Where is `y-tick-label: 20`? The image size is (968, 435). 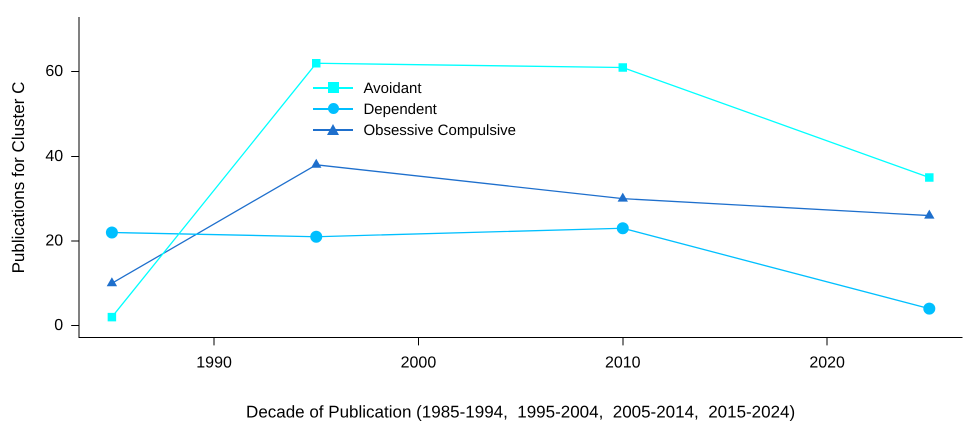
y-tick-label: 20 is located at coordinates (54, 241).